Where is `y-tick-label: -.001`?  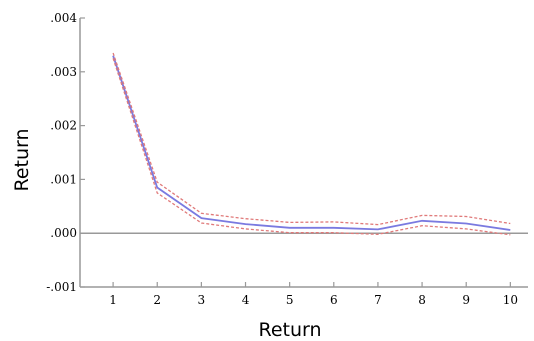
y-tick-label: -.001 is located at coordinates (61, 287).